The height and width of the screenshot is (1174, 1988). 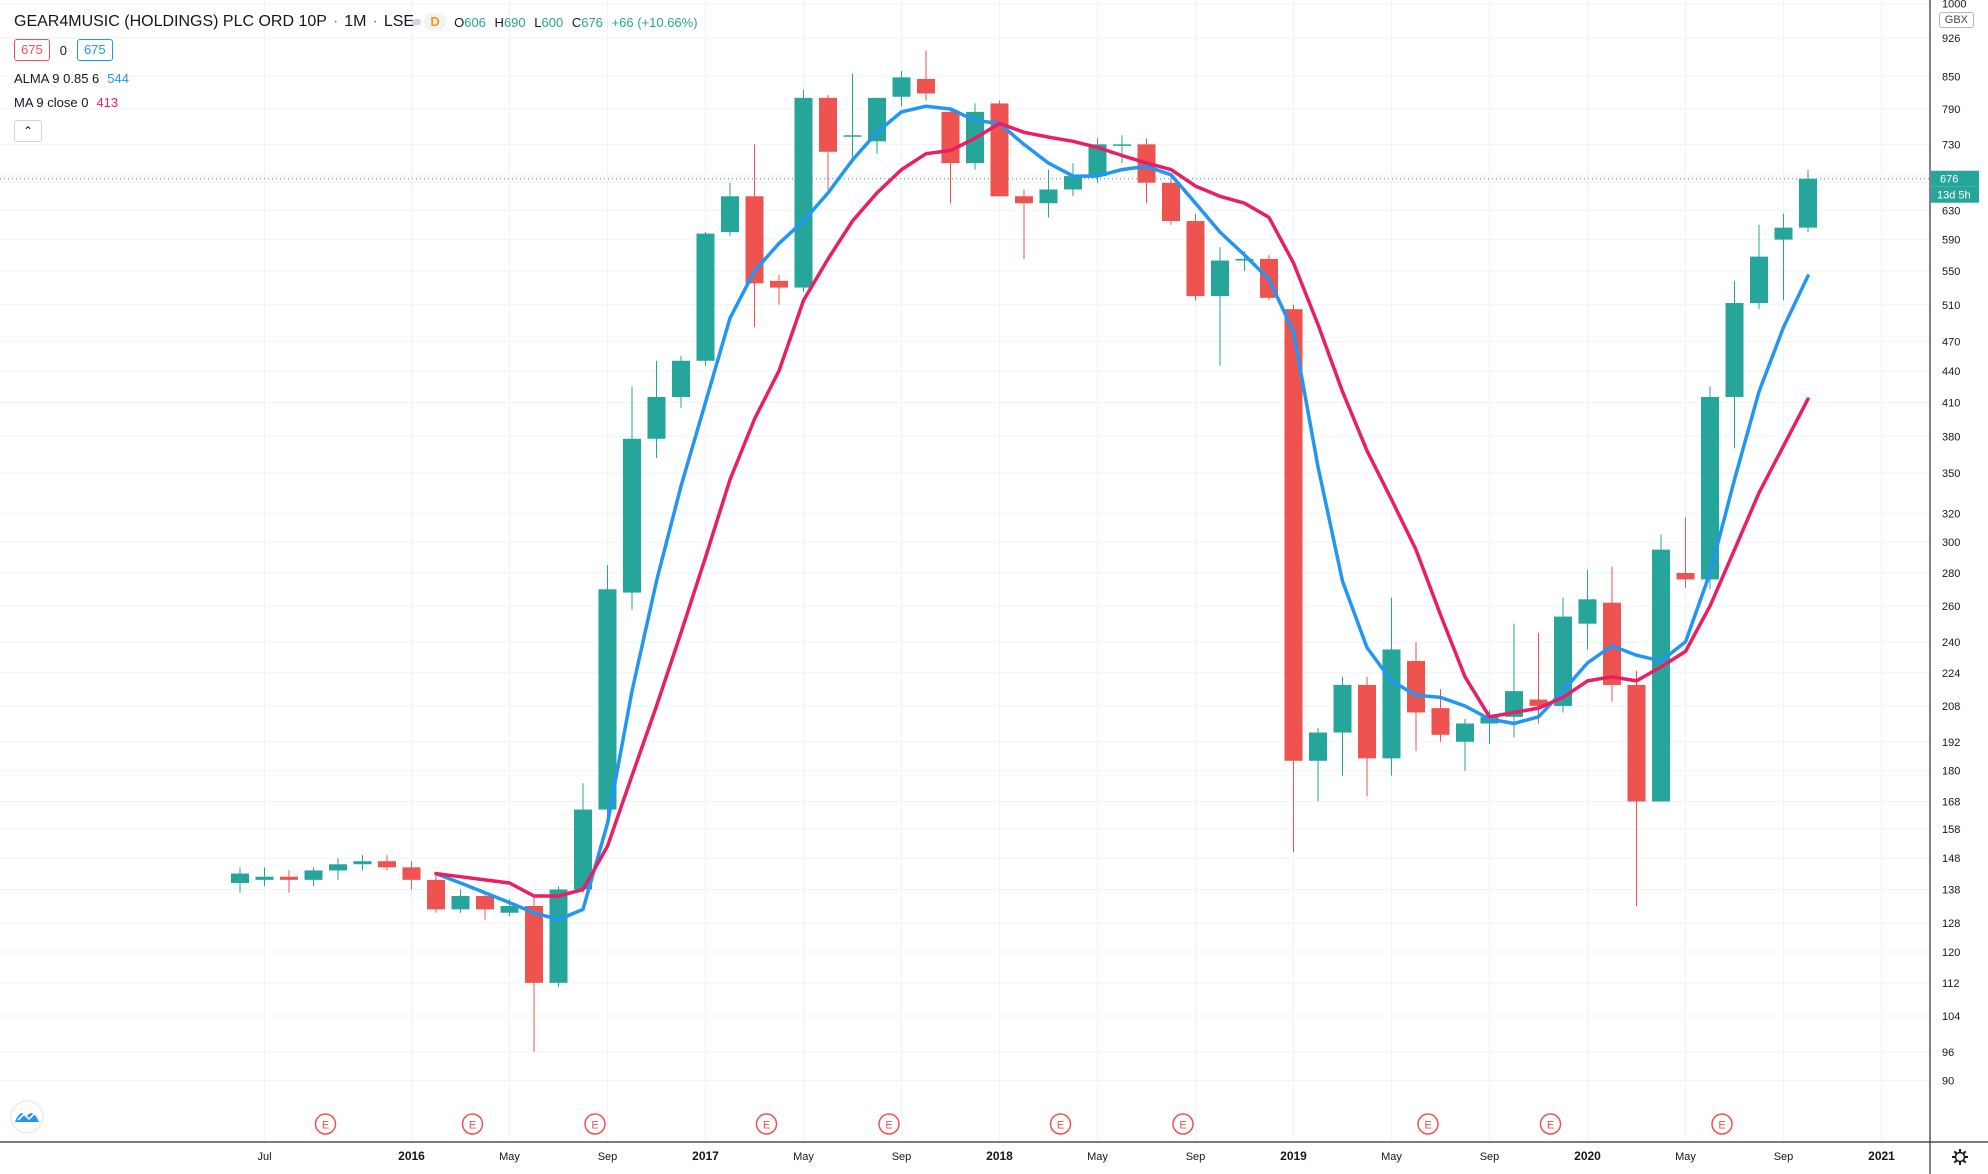 What do you see at coordinates (94, 50) in the screenshot?
I see `buy-button: 675` at bounding box center [94, 50].